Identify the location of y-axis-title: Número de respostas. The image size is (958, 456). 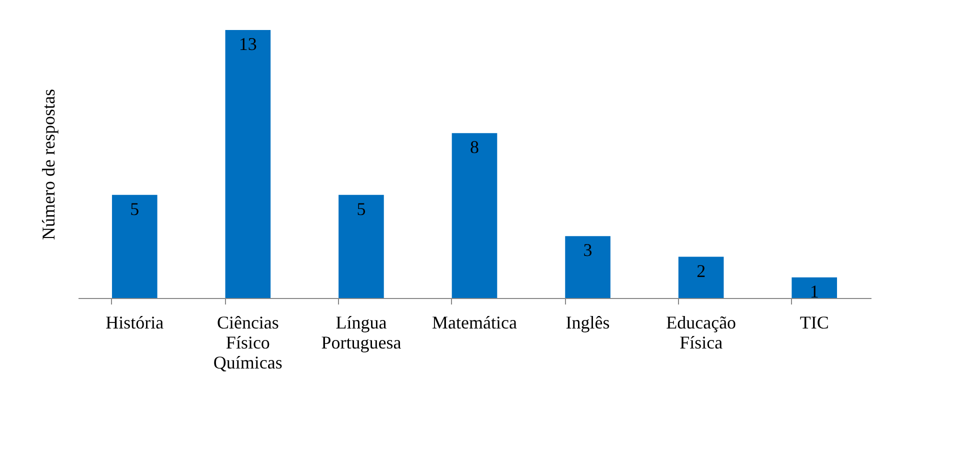
(48, 164).